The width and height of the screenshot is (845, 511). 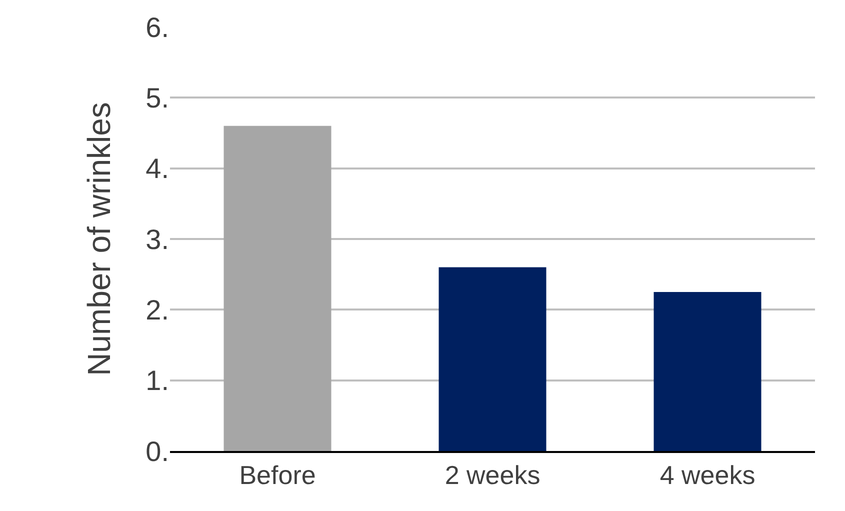 I want to click on y-tick-label: 1., so click(x=157, y=380).